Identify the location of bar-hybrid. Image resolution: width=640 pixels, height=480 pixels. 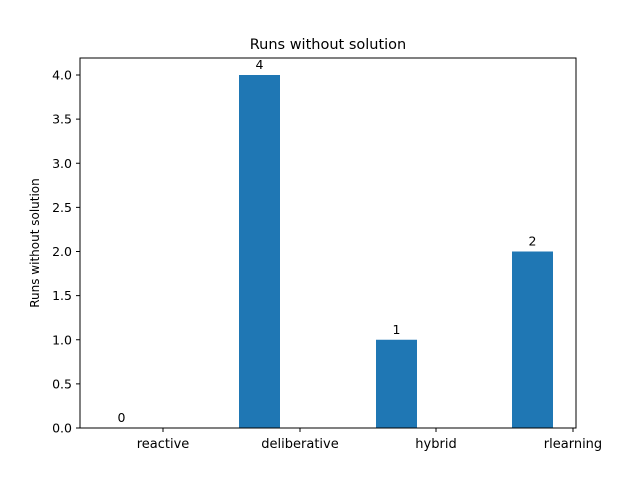
(396, 383).